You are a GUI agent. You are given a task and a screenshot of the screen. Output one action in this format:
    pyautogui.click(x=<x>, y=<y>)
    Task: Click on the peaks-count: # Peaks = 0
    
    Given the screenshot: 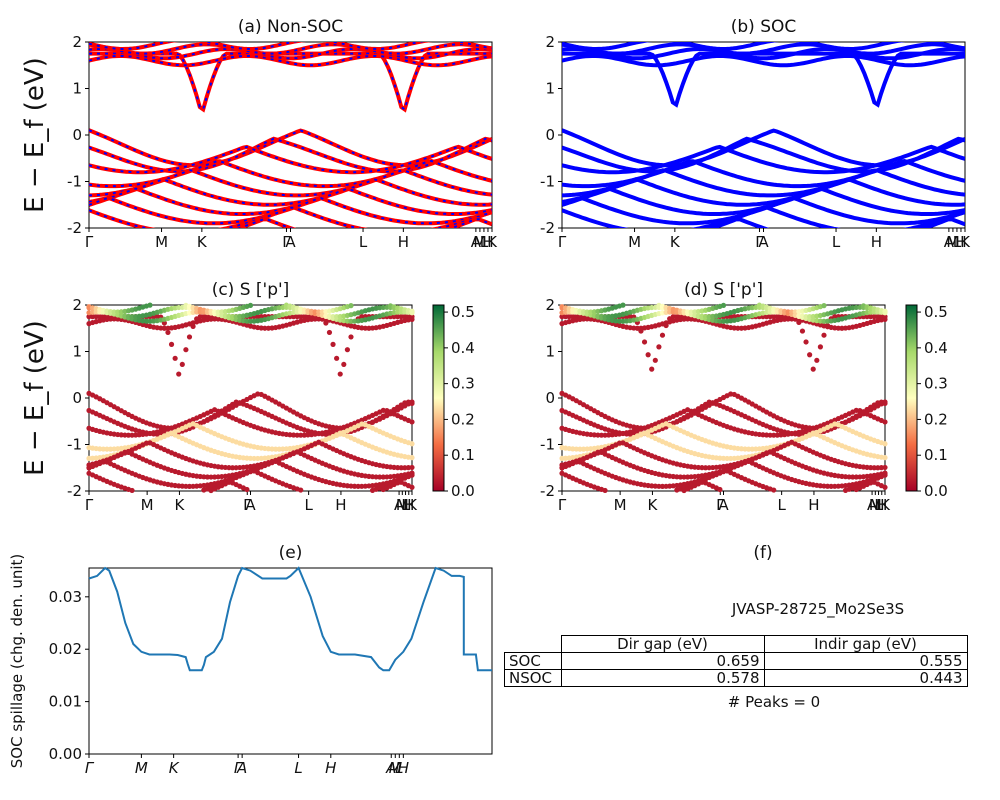 What is the action you would take?
    pyautogui.click(x=774, y=702)
    